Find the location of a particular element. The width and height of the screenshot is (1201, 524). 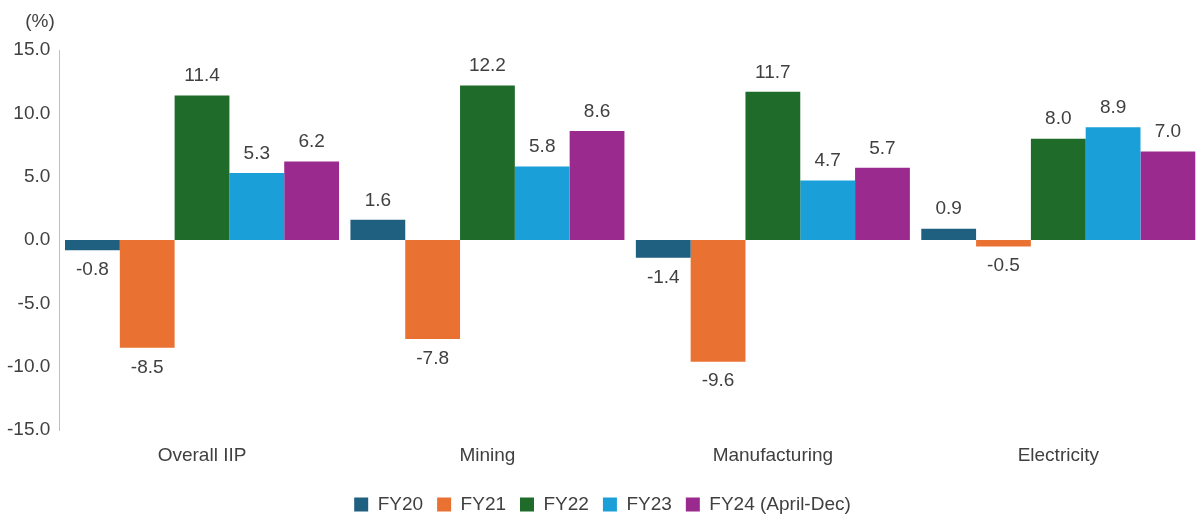

data-label: -0.8 is located at coordinates (92, 268).